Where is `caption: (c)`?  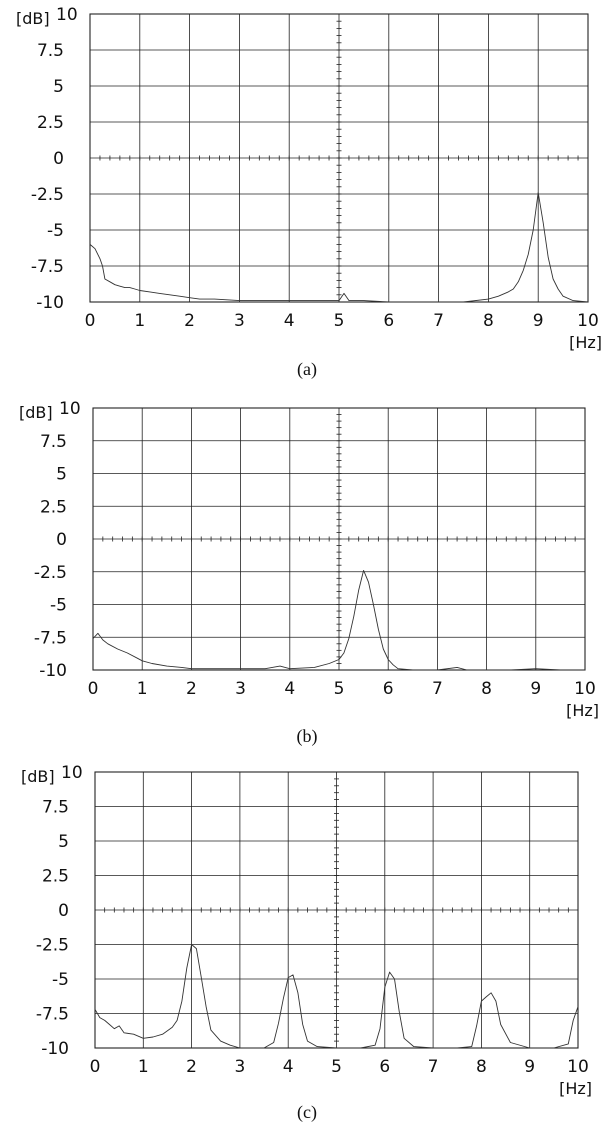
caption: (c) is located at coordinates (307, 1112).